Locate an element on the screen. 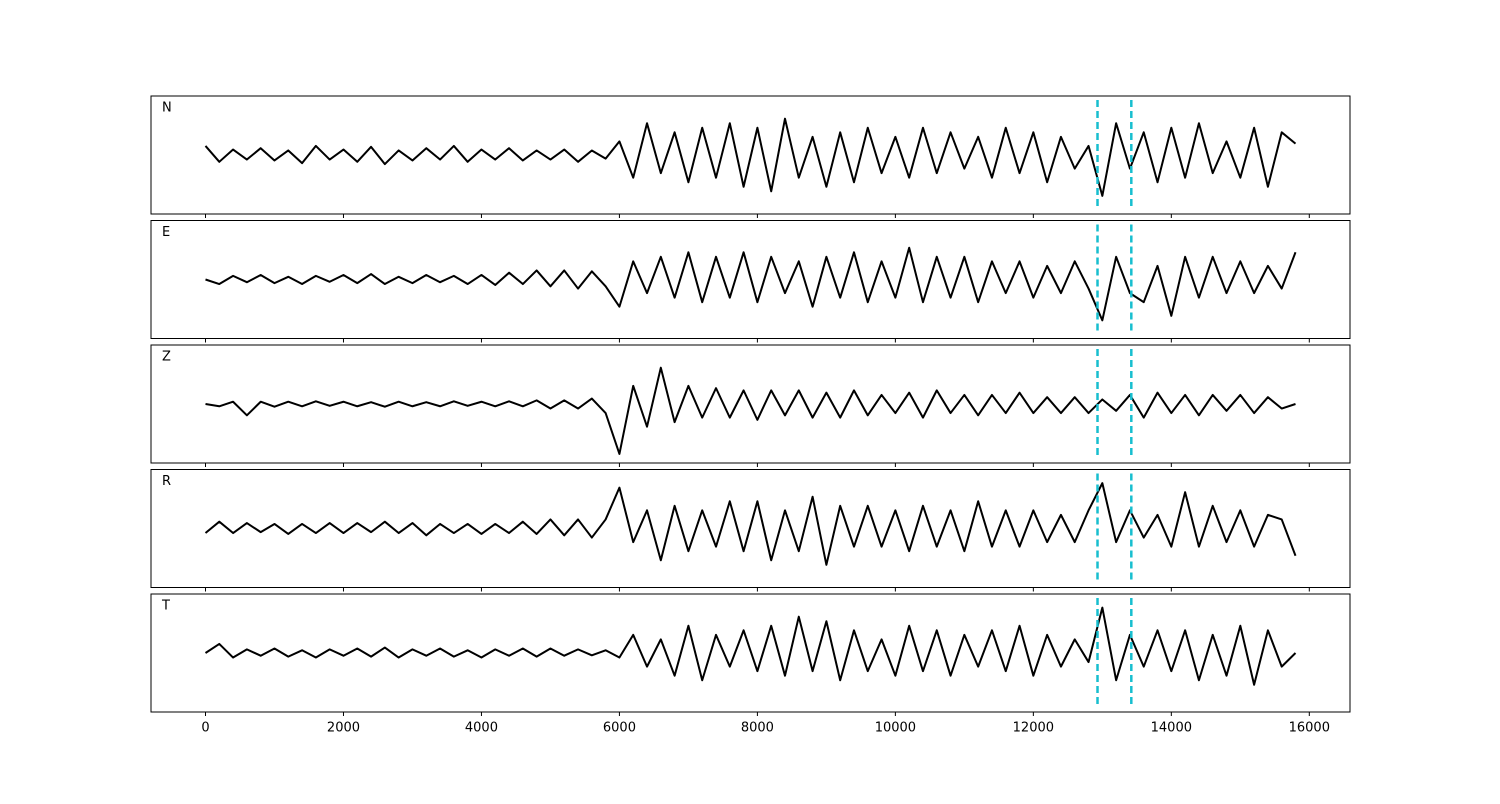  x-tick-label: 10000 is located at coordinates (895, 728).